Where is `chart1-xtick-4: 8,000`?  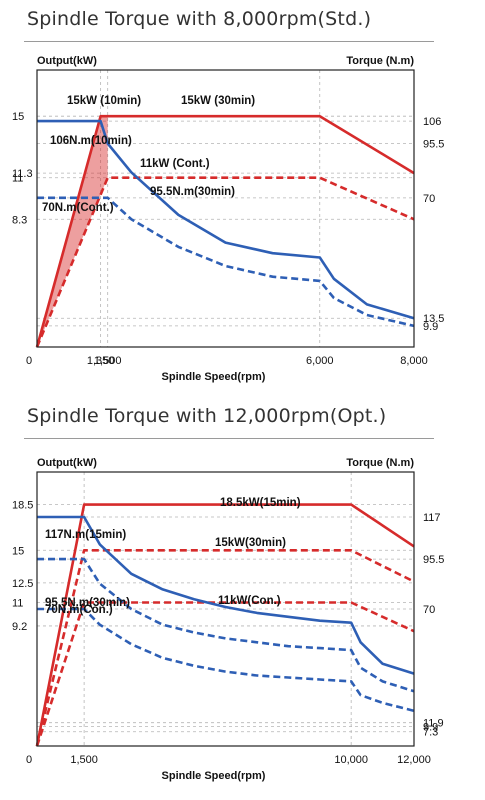
chart1-xtick-4: 8,000 is located at coordinates (414, 361).